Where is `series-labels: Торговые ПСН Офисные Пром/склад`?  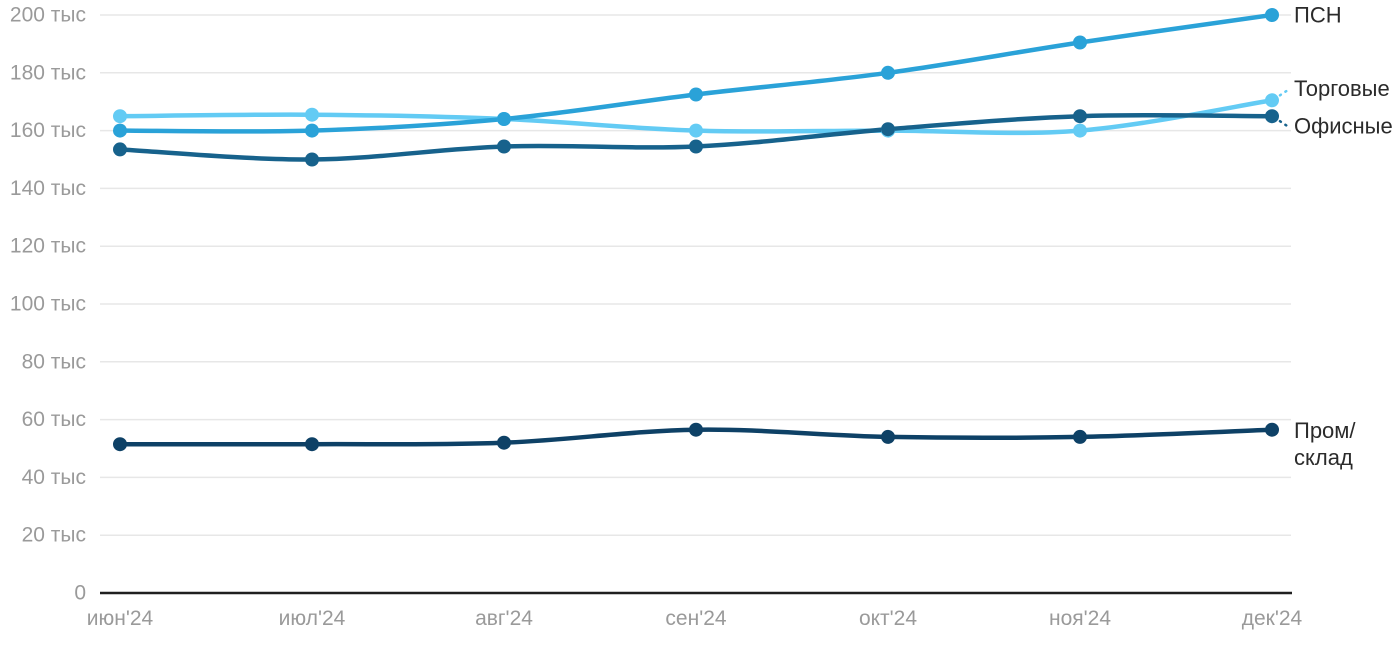 series-labels: Торговые ПСН Офисные Пром/склад is located at coordinates (1343, 237).